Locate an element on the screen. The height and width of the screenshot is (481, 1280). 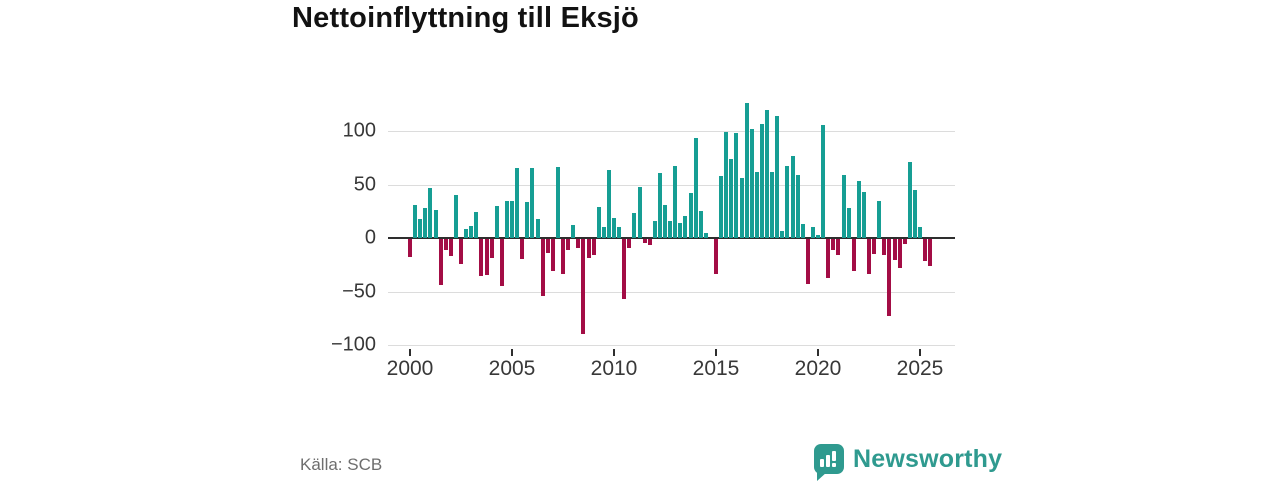
page-title: Nettoinflyttning till Eksjö is located at coordinates (465, 18).